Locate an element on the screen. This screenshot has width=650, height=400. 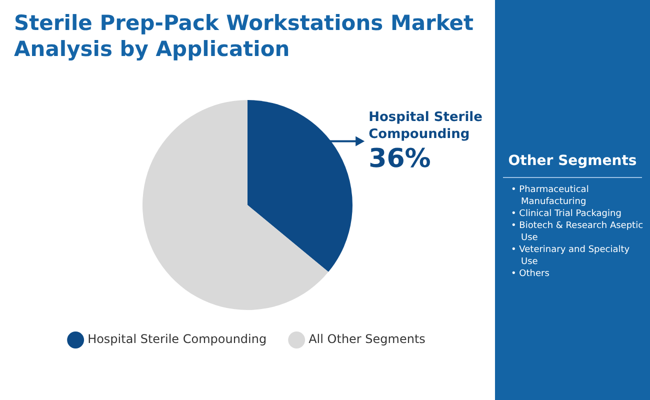
data-label: 36% is located at coordinates (399, 159).